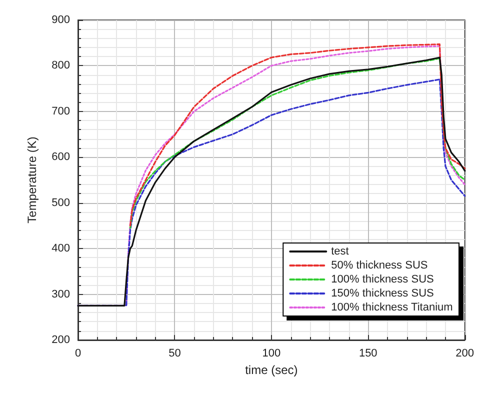 The image size is (485, 394). What do you see at coordinates (61, 111) in the screenshot?
I see `y-tick-label: 700` at bounding box center [61, 111].